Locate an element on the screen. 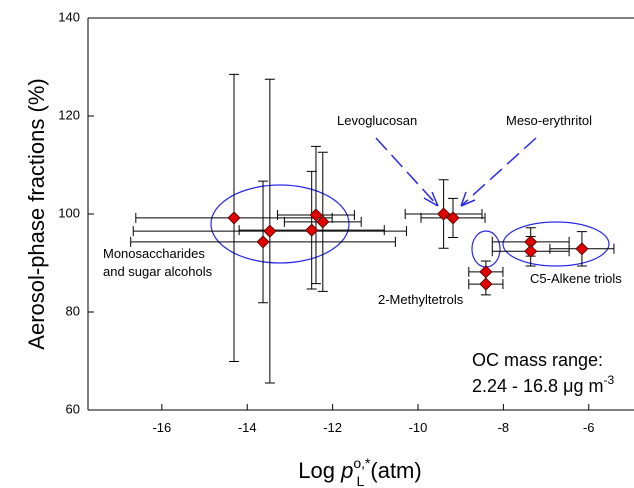 The height and width of the screenshot is (488, 634). annotation-part: -3 is located at coordinates (608, 380).